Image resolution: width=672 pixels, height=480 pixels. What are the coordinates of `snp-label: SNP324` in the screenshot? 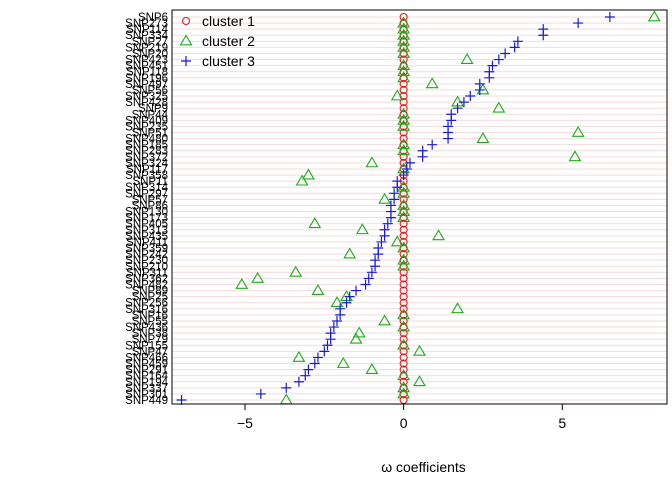 It's located at (146, 164).